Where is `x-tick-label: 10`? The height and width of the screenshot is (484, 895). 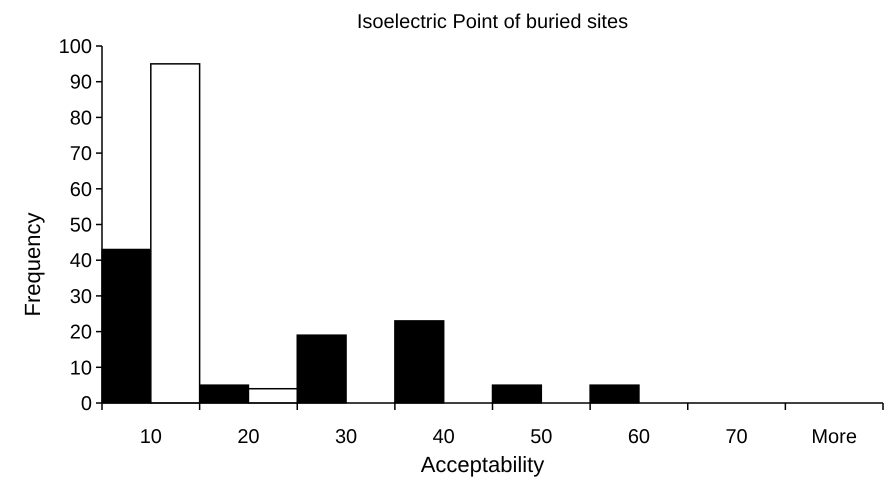
x-tick-label: 10 is located at coordinates (151, 437).